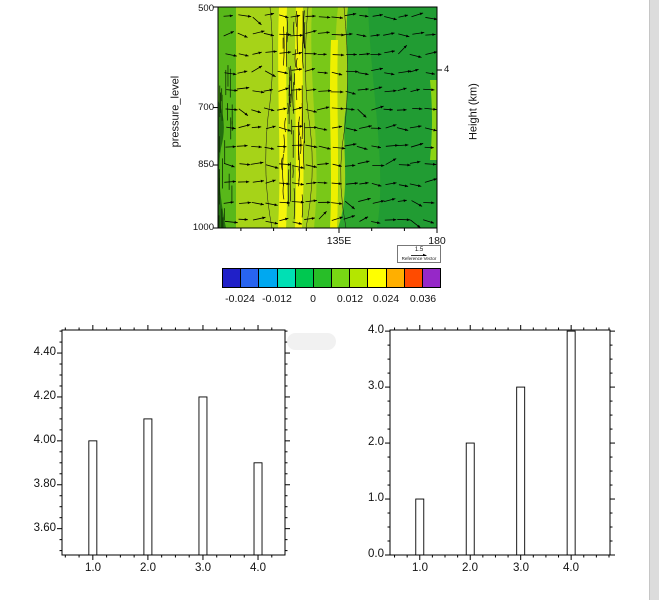 The height and width of the screenshot is (600, 659). Describe the element at coordinates (44, 352) in the screenshot. I see `ytick-label: 4.40` at that location.